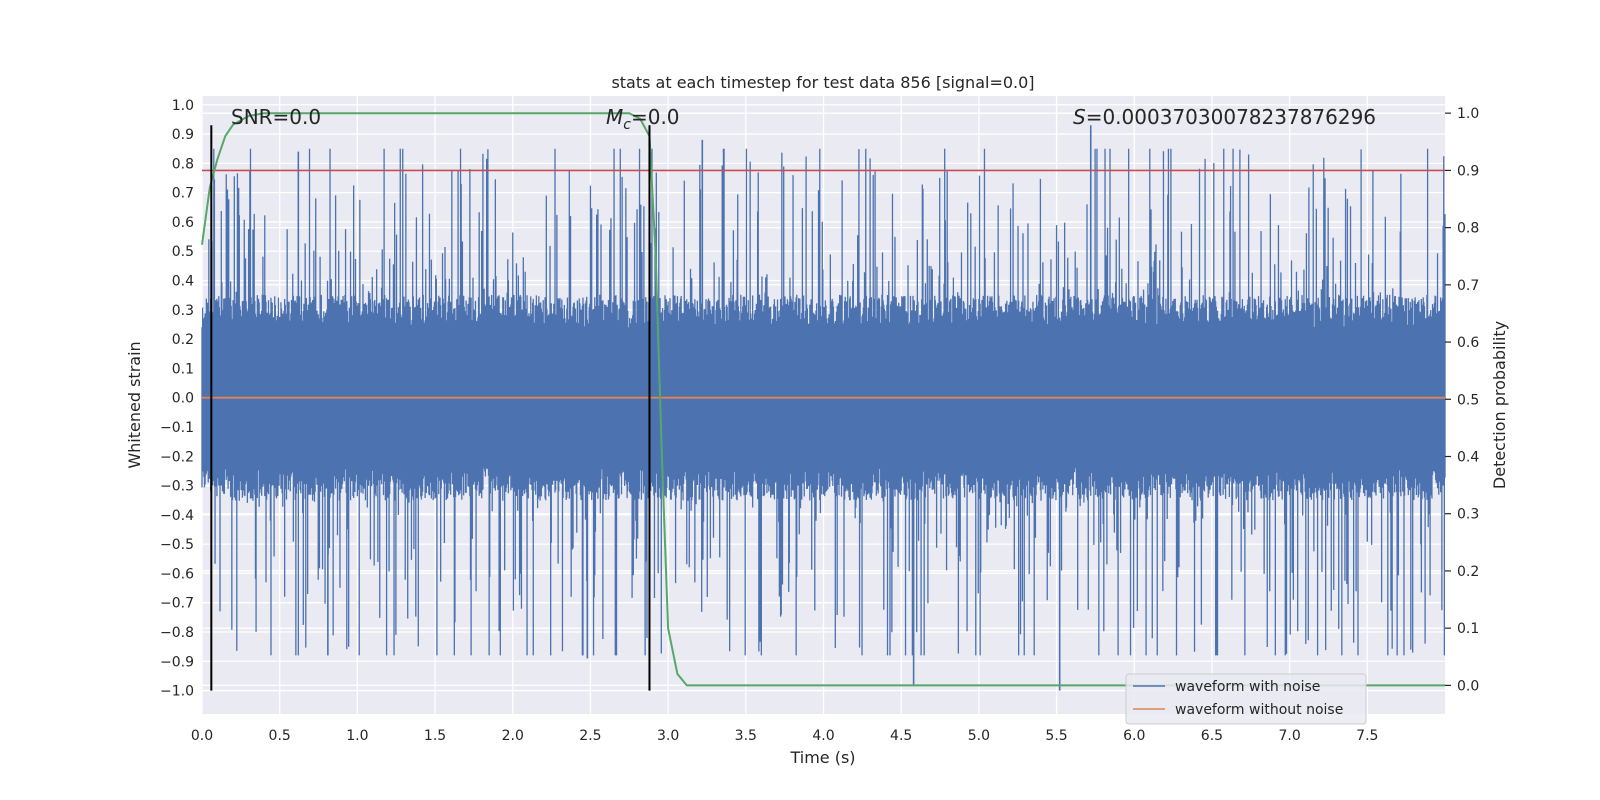 The image size is (1600, 800). What do you see at coordinates (1468, 286) in the screenshot?
I see `y-right-tick-label: 0.7` at bounding box center [1468, 286].